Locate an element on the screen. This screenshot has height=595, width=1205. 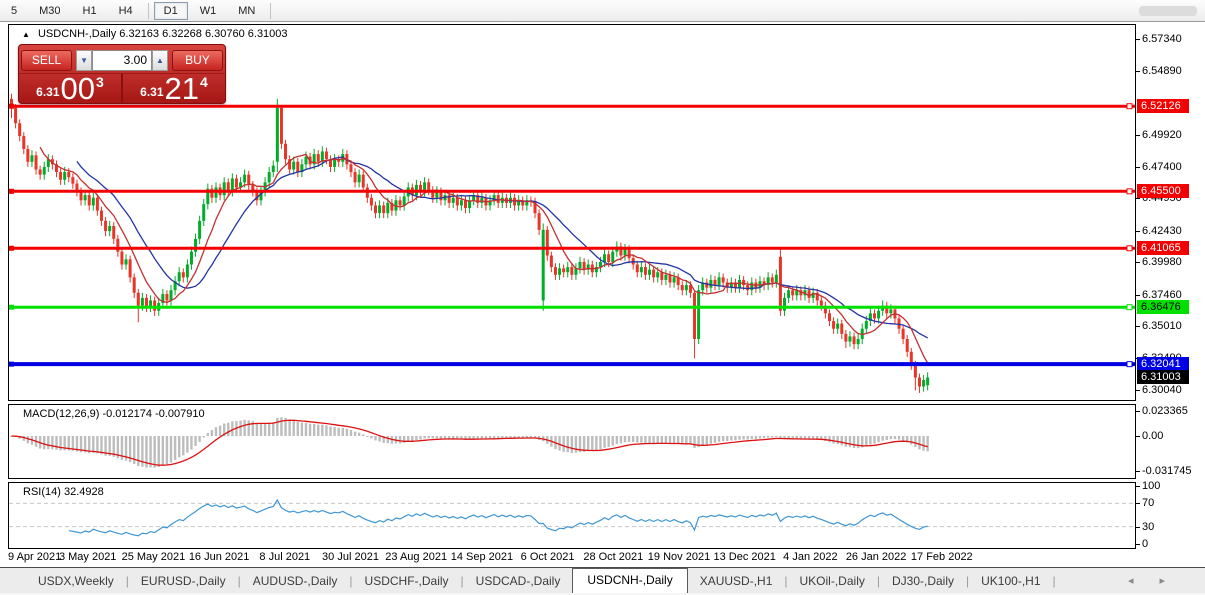
sell-price-display: 6.31 00 3 is located at coordinates (71, 88).